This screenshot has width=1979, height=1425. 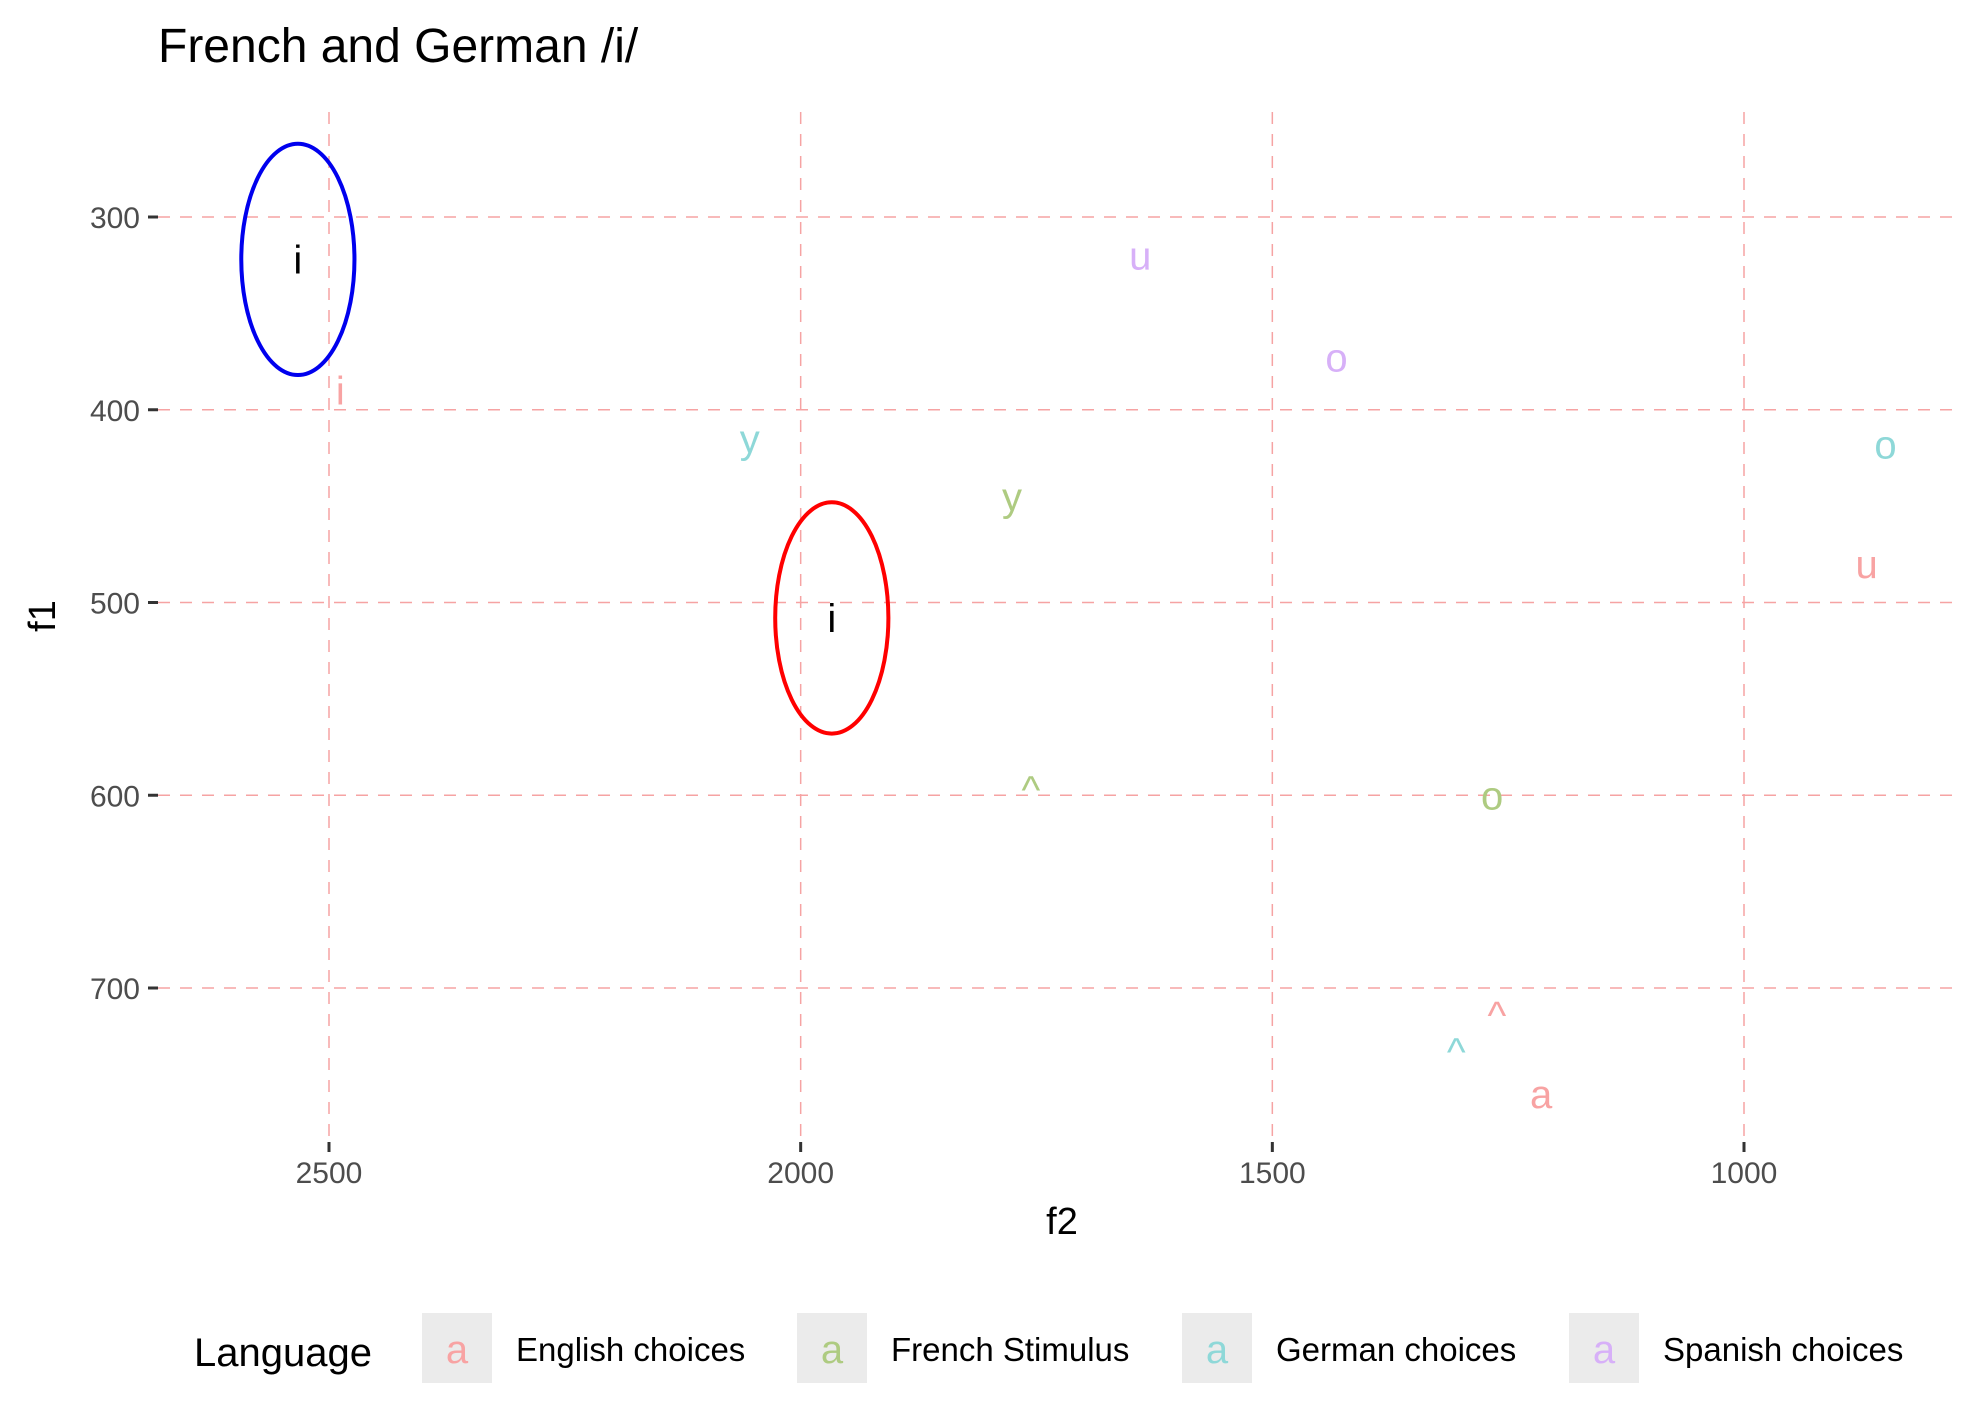 I want to click on x-tick-label: 2500, so click(x=329, y=1173).